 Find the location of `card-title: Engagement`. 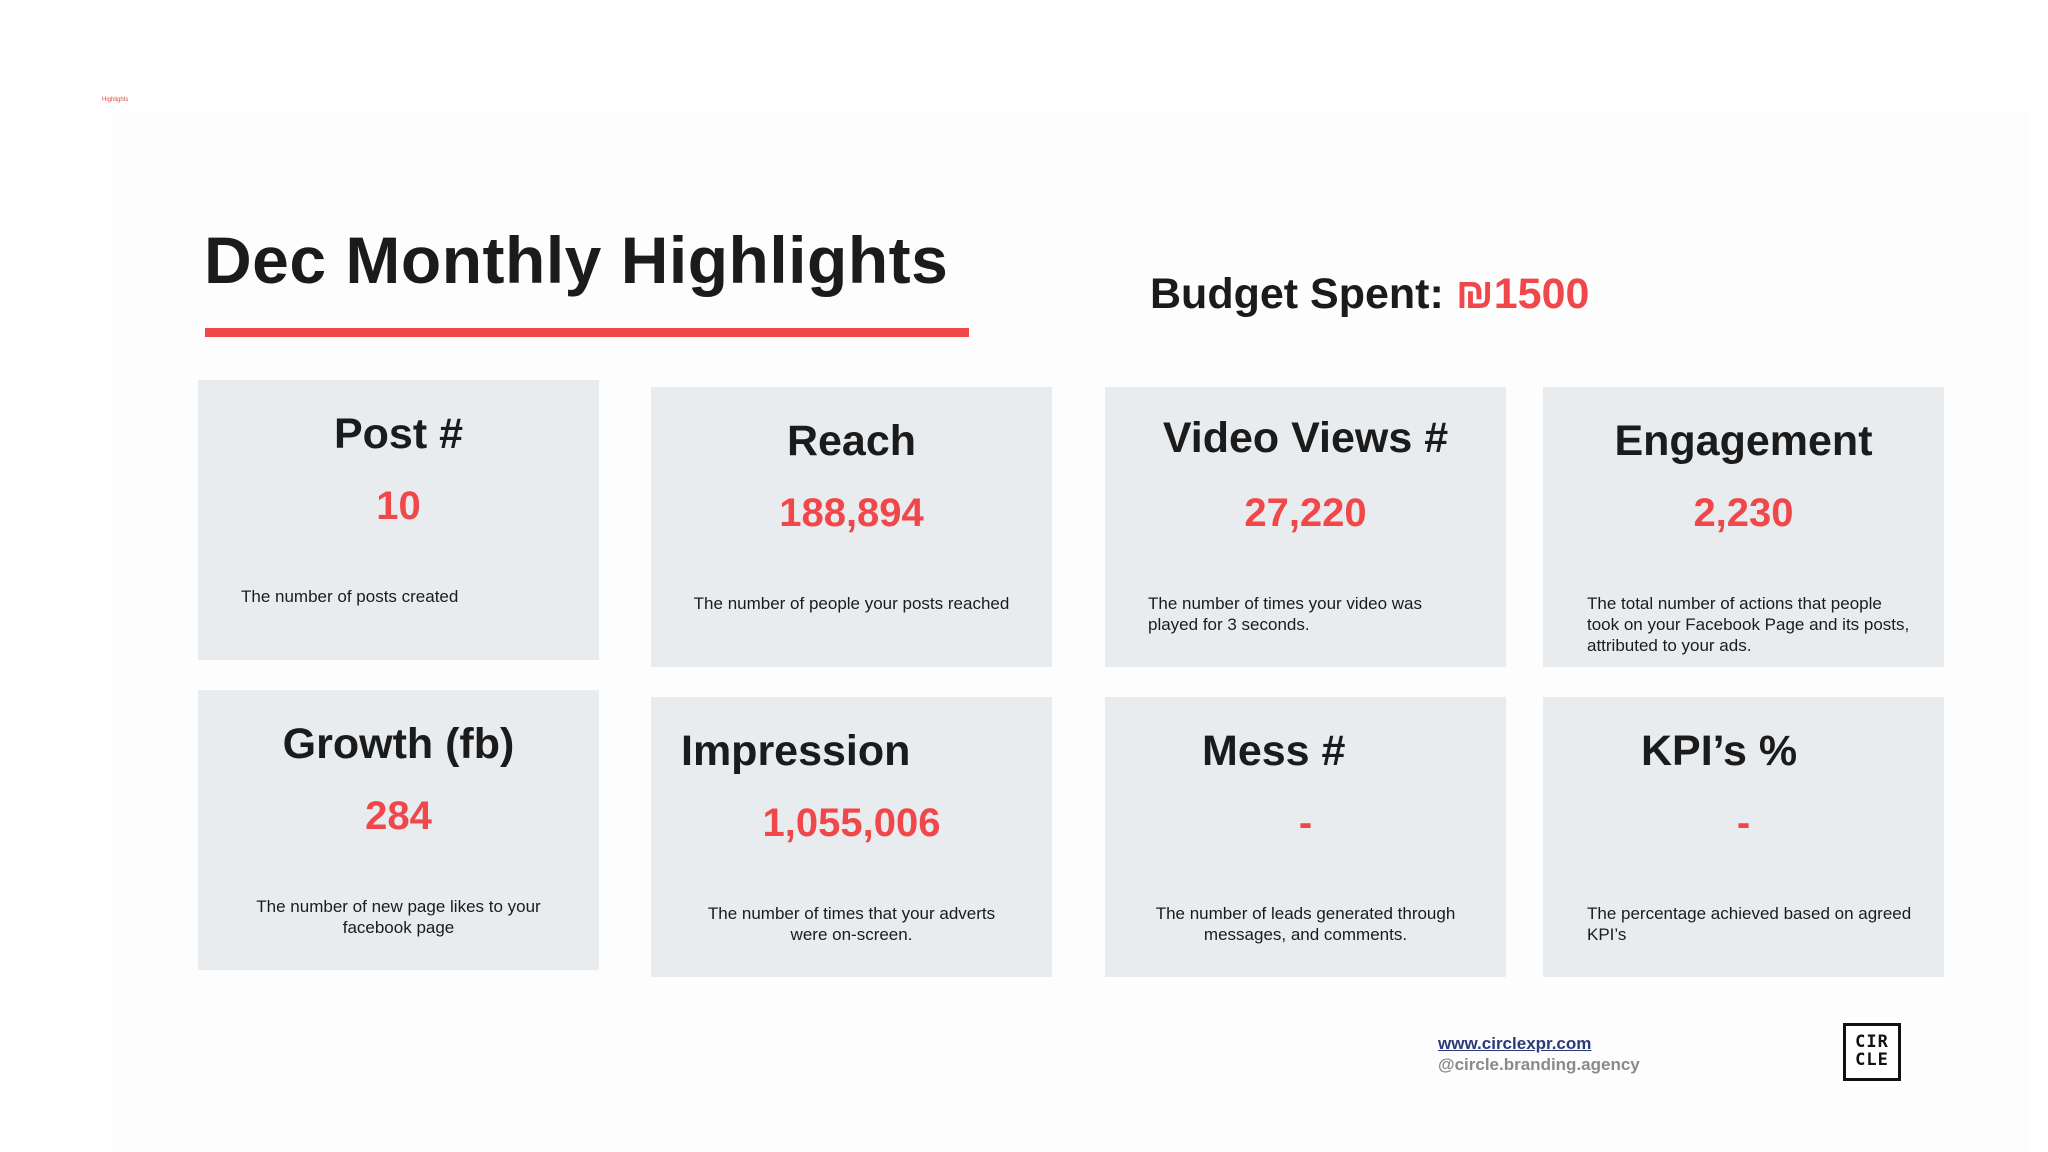

card-title: Engagement is located at coordinates (1743, 441).